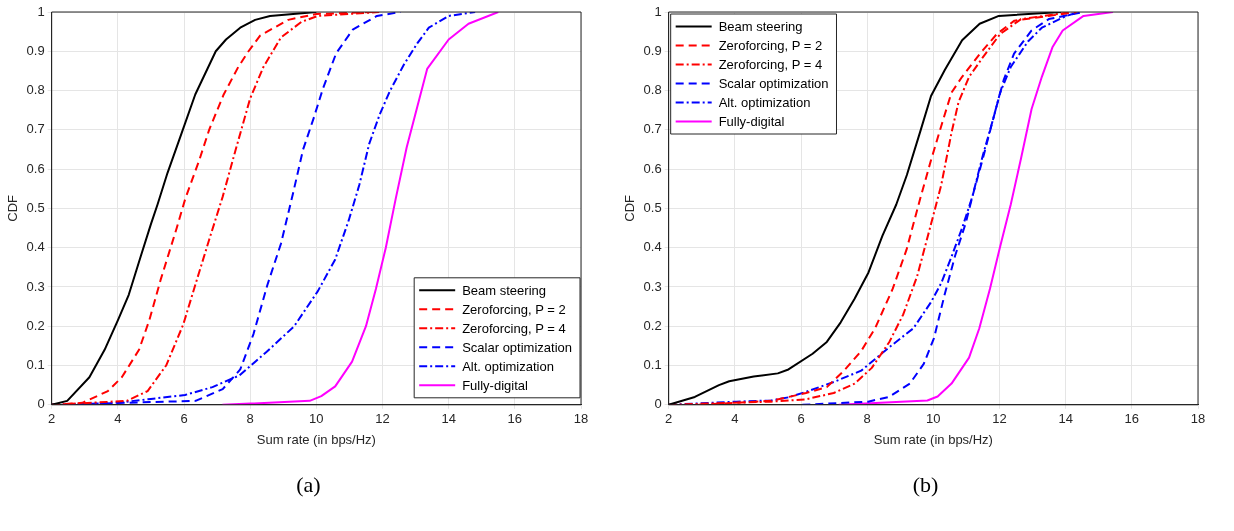 Image resolution: width=1234 pixels, height=531 pixels. Describe the element at coordinates (925, 485) in the screenshot. I see `text: (b)` at that location.